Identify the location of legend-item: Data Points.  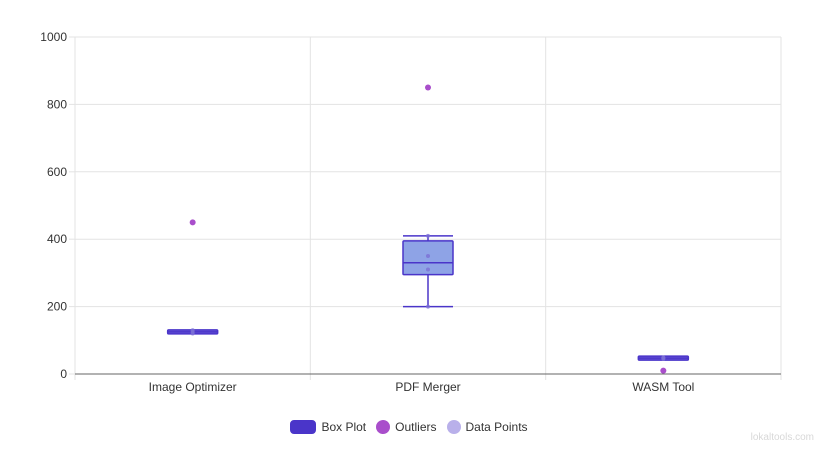
(487, 427).